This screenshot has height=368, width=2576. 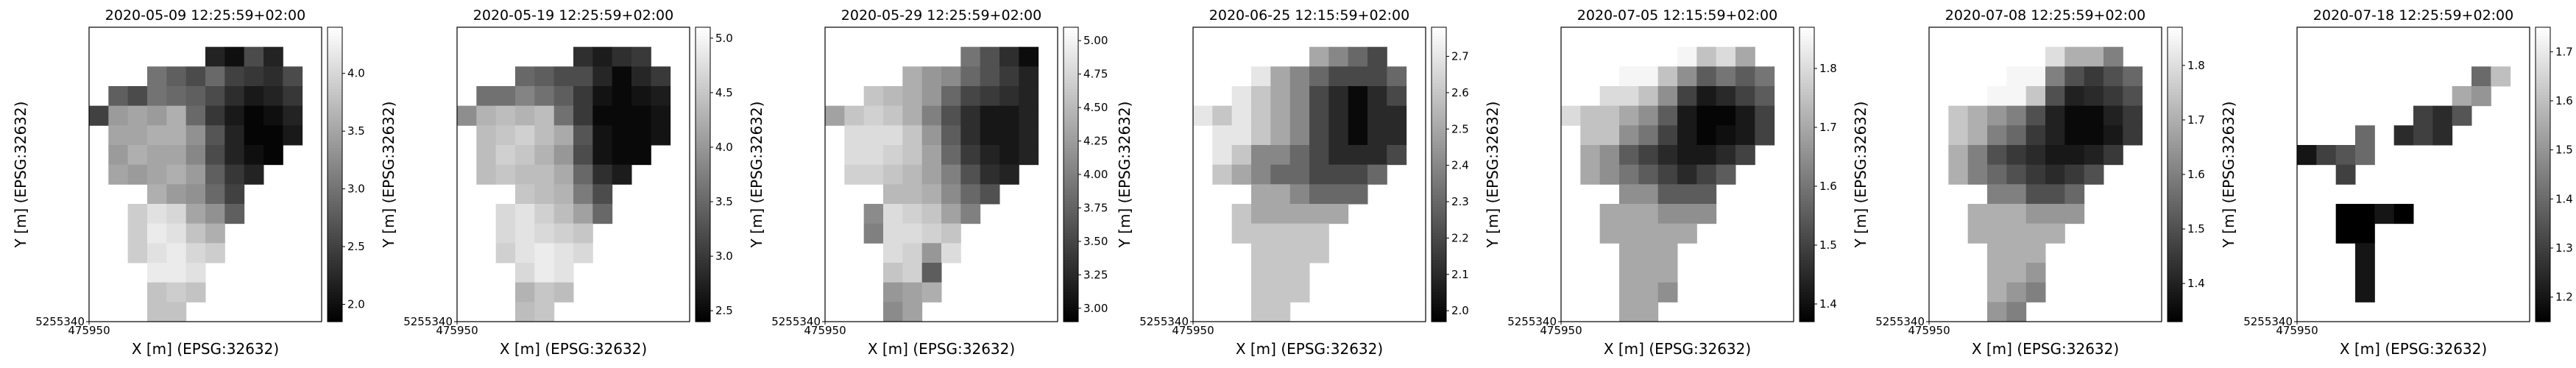 What do you see at coordinates (388, 175) in the screenshot?
I see `y-axis-label: Y [m] (EPSG:32632)` at bounding box center [388, 175].